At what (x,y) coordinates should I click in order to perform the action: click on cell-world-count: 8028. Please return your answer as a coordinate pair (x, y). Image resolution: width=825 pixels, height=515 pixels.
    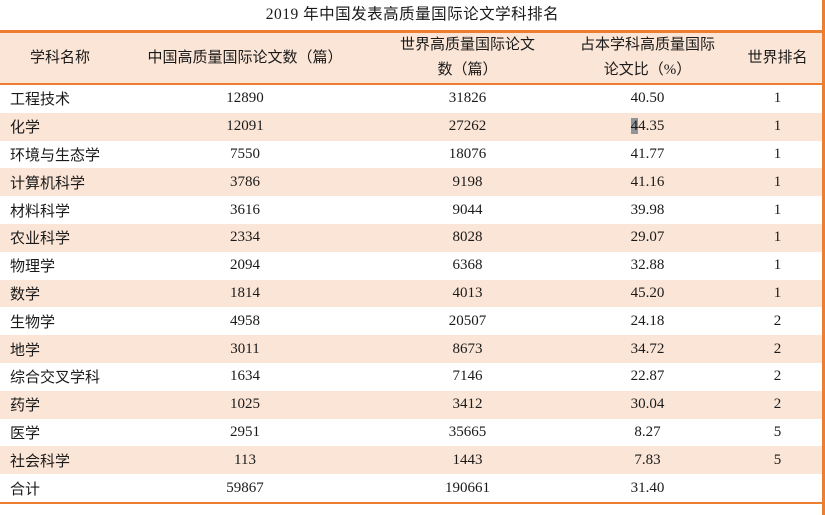
    Looking at the image, I should click on (467, 237).